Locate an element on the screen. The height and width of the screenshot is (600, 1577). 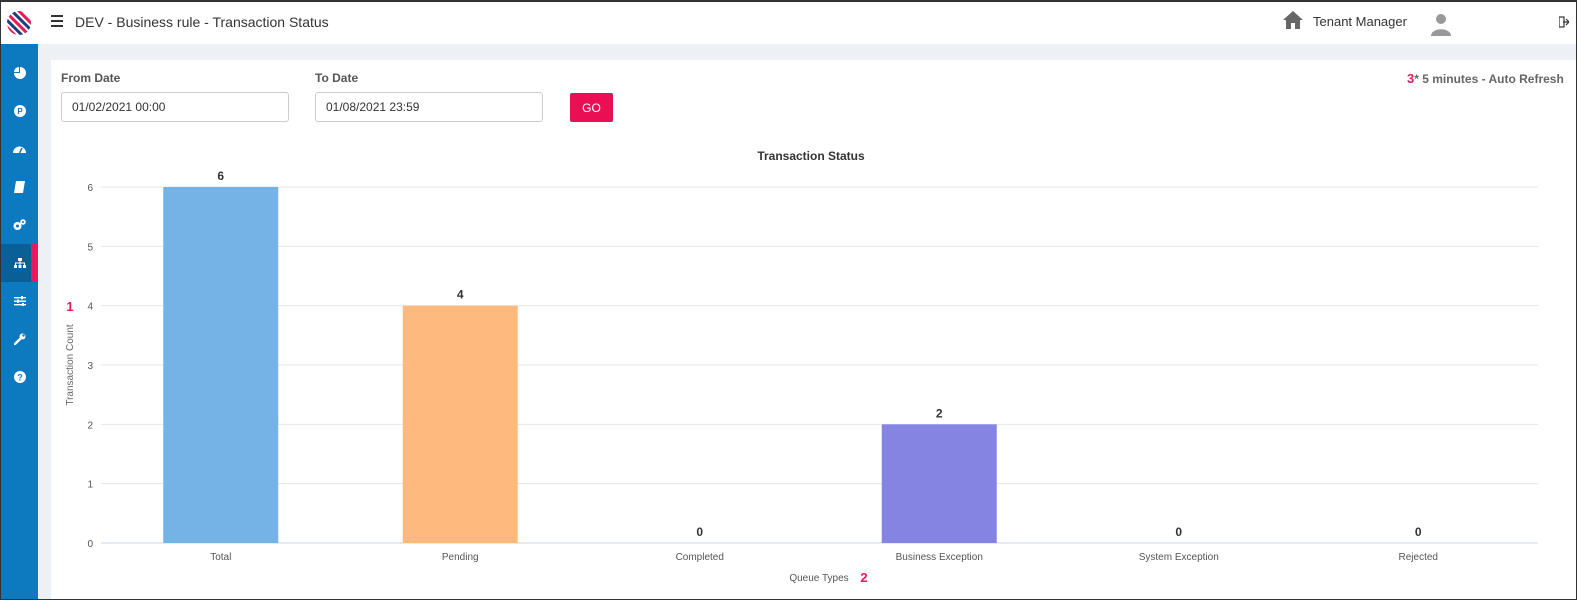
x-tick-label: Completed is located at coordinates (700, 557).